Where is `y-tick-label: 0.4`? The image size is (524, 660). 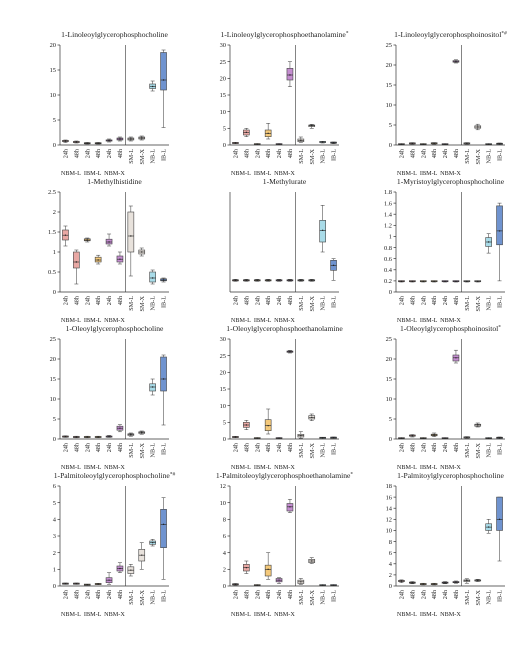 y-tick-label: 0.4 is located at coordinates (388, 270).